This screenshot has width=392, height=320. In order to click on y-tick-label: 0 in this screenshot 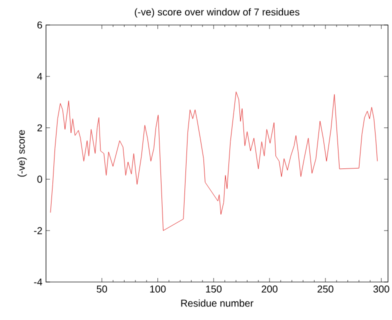, I will do `click(39, 179)`.